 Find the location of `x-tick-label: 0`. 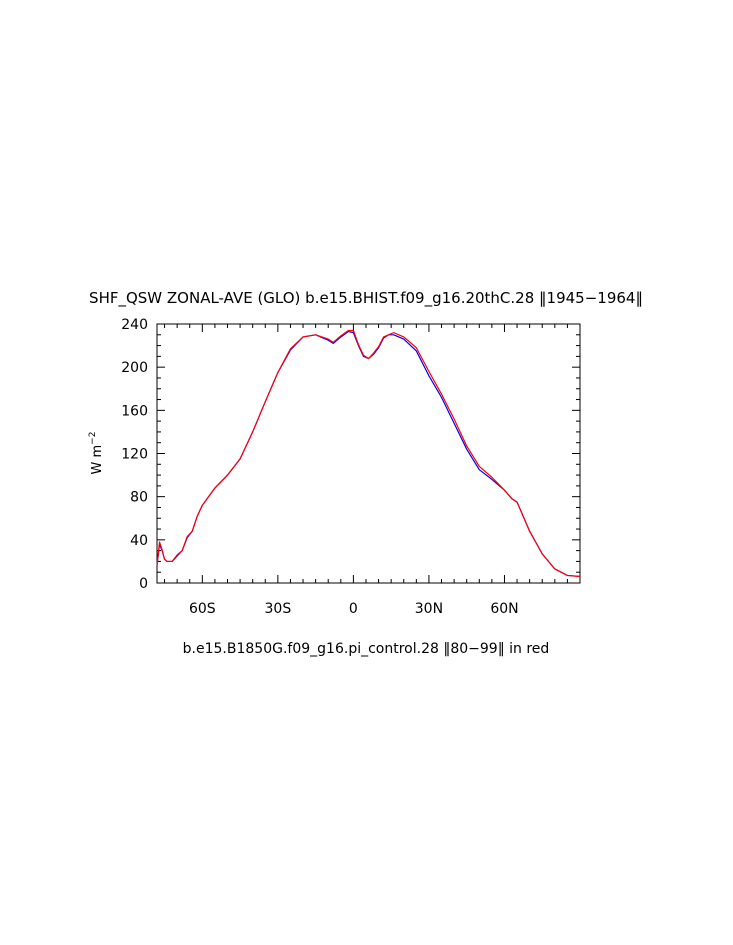

x-tick-label: 0 is located at coordinates (353, 609).